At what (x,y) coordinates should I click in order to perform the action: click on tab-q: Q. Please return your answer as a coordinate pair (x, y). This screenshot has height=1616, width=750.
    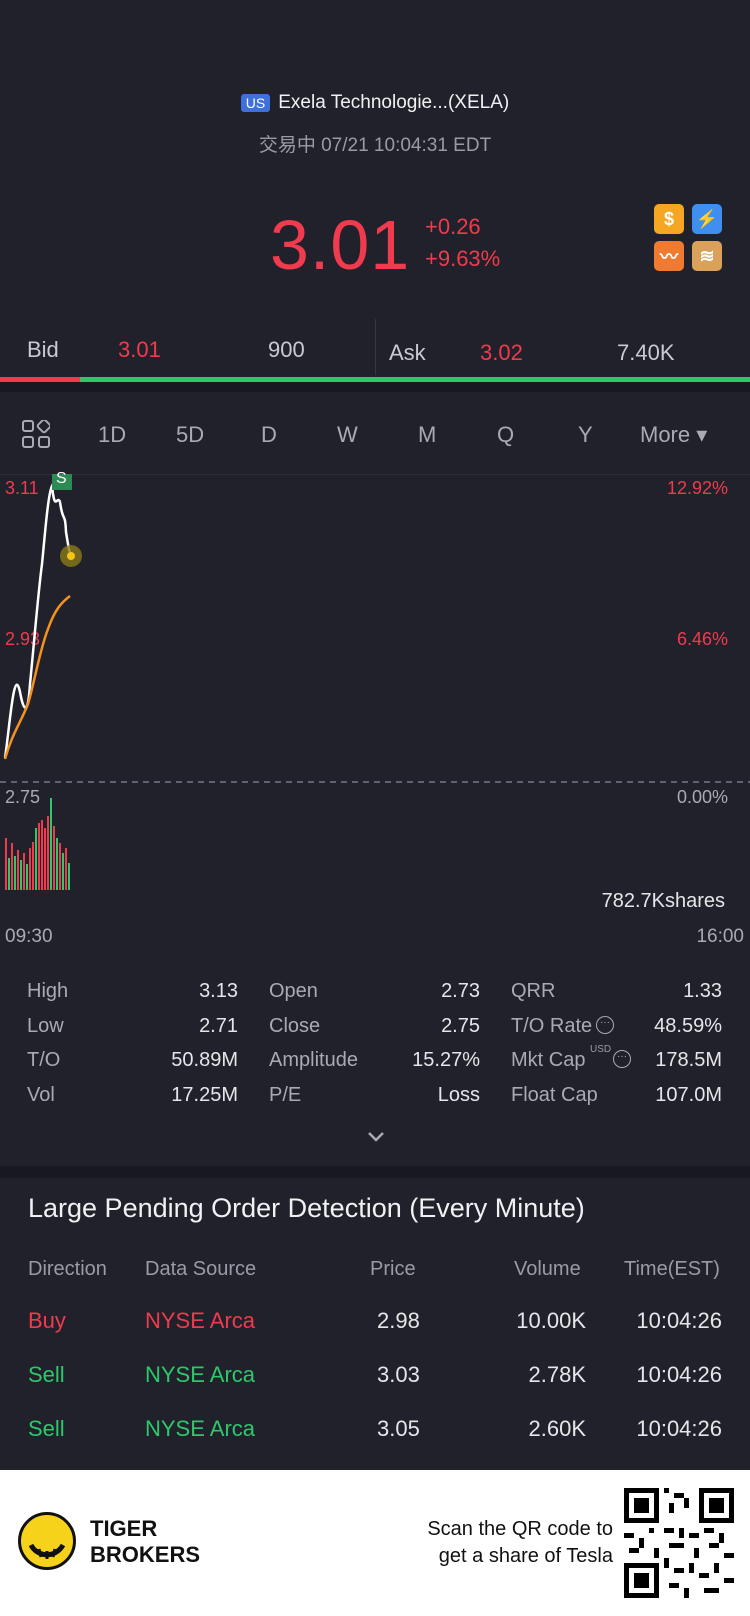
    Looking at the image, I should click on (506, 434).